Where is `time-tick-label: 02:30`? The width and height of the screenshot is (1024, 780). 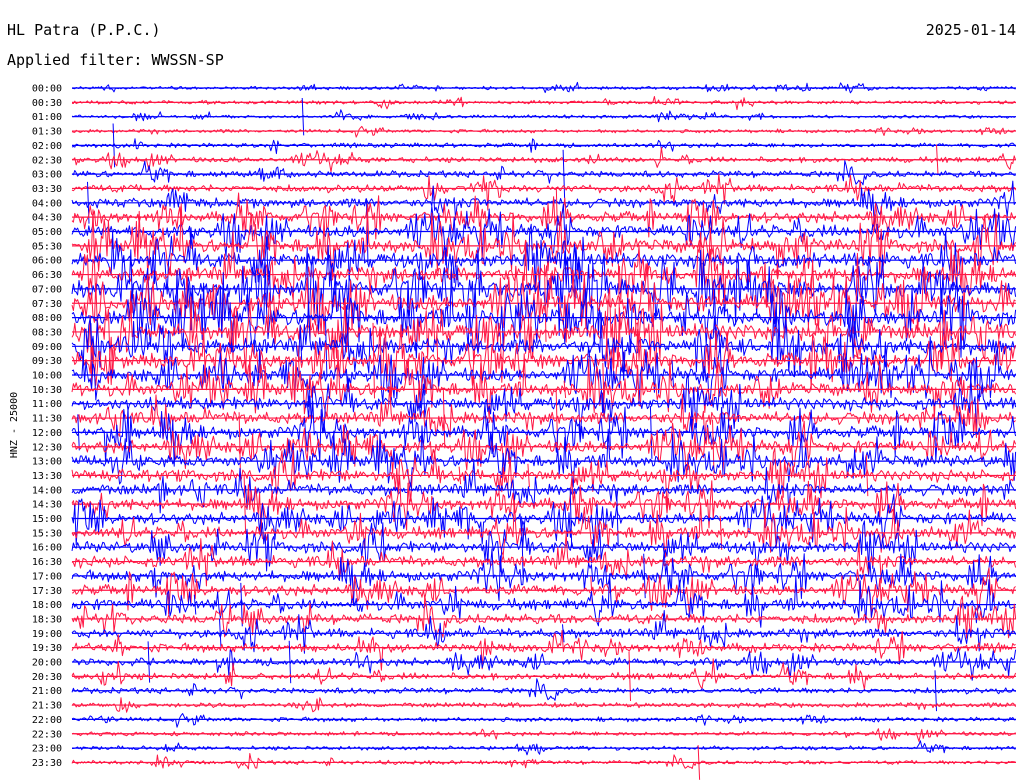 time-tick-label: 02:30 is located at coordinates (47, 160).